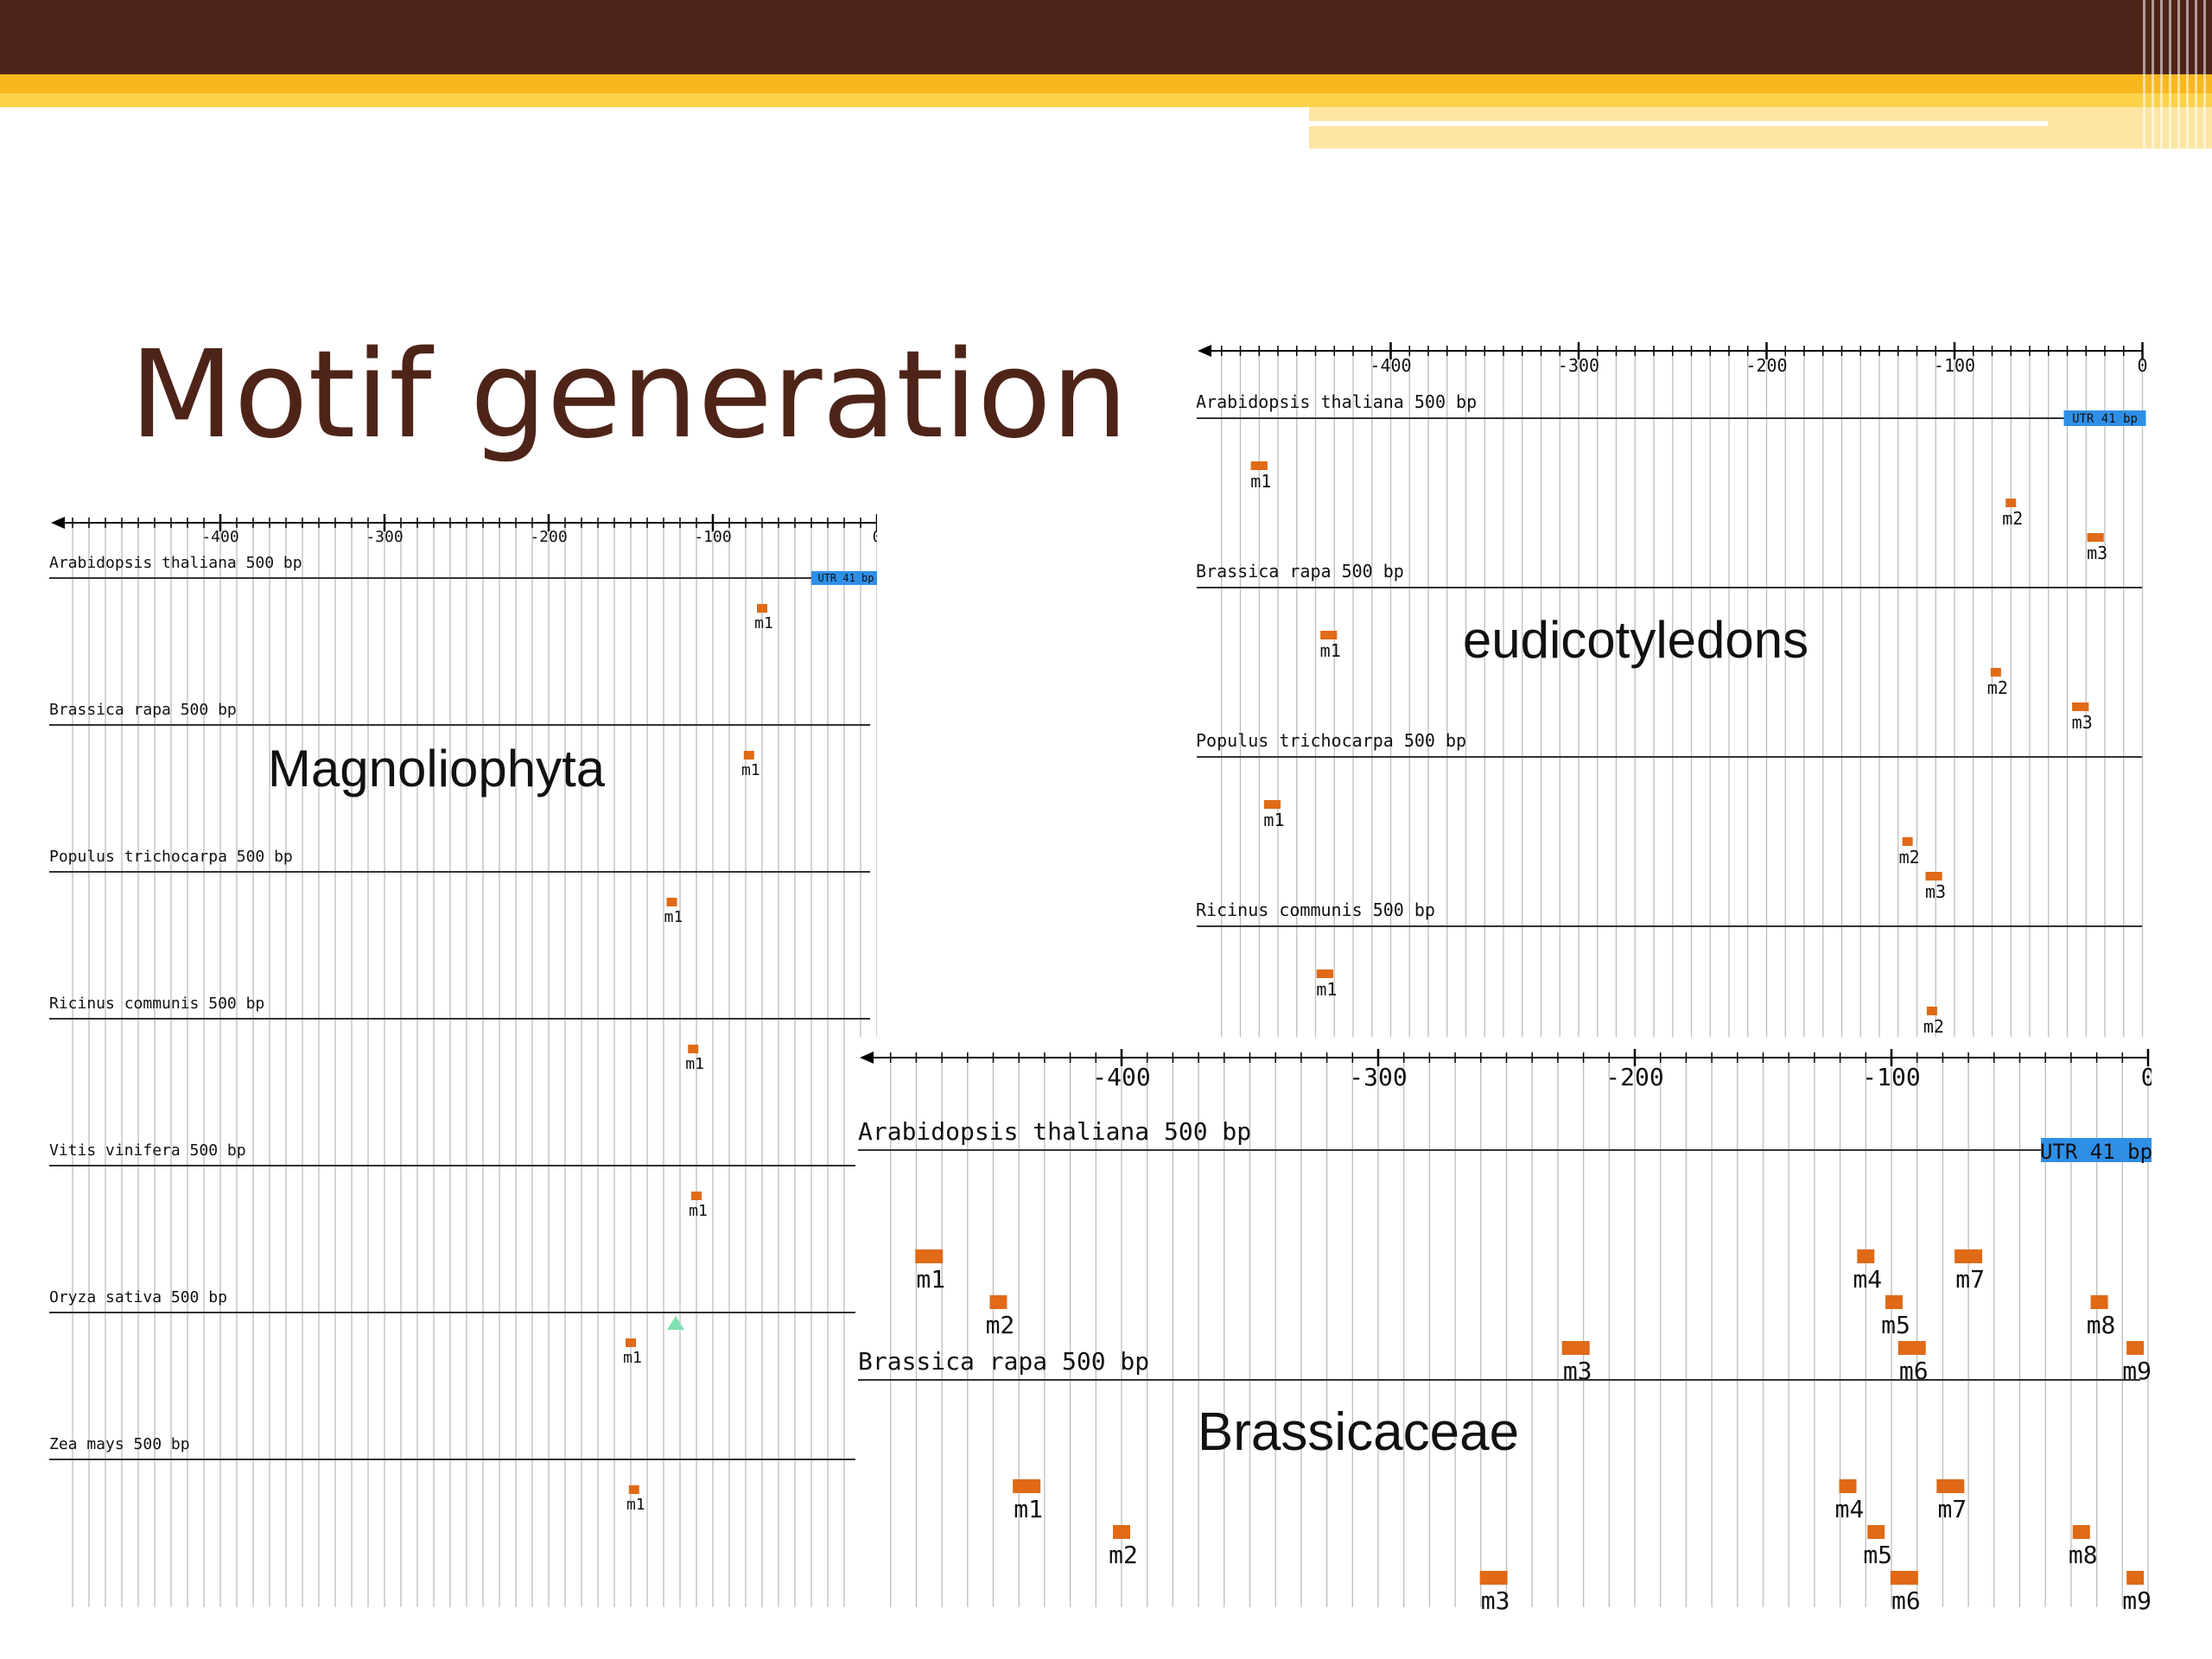 This screenshot has height=1659, width=2212. I want to click on species-label: Populus trichocarpa 500 bp, so click(171, 857).